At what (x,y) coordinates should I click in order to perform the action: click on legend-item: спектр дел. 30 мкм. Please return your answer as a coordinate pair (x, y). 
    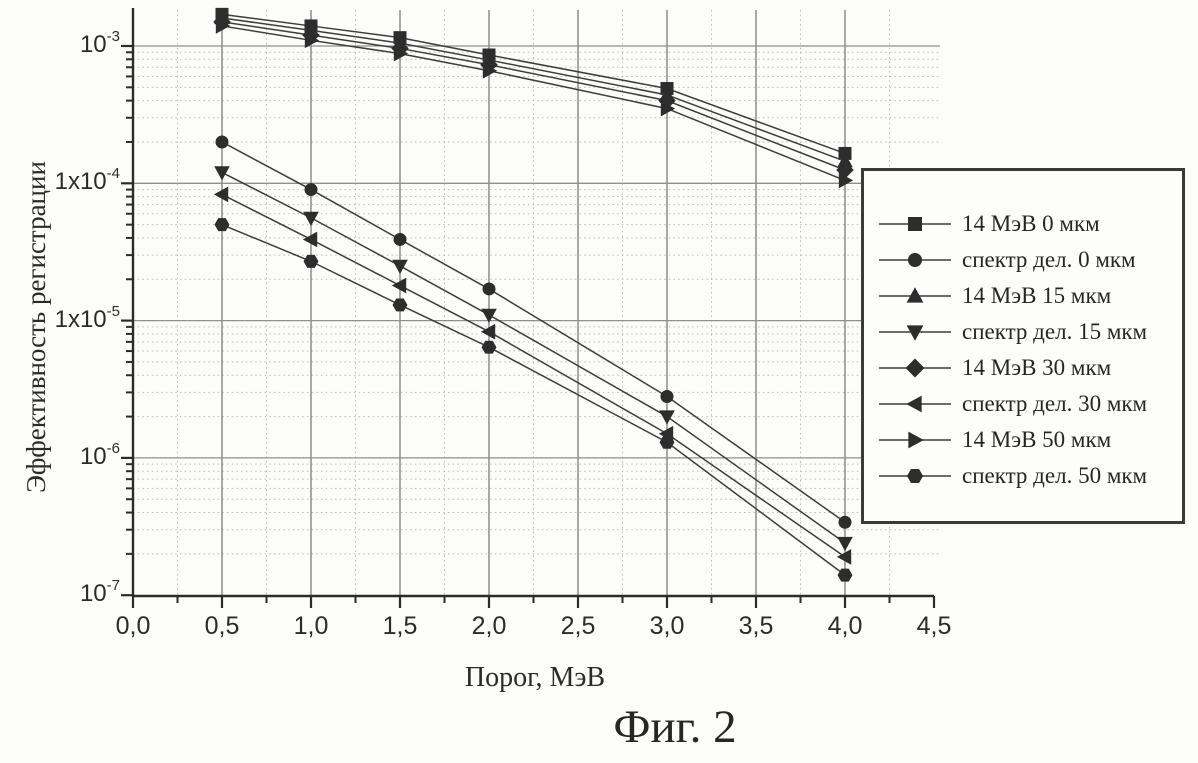
    Looking at the image, I should click on (1029, 403).